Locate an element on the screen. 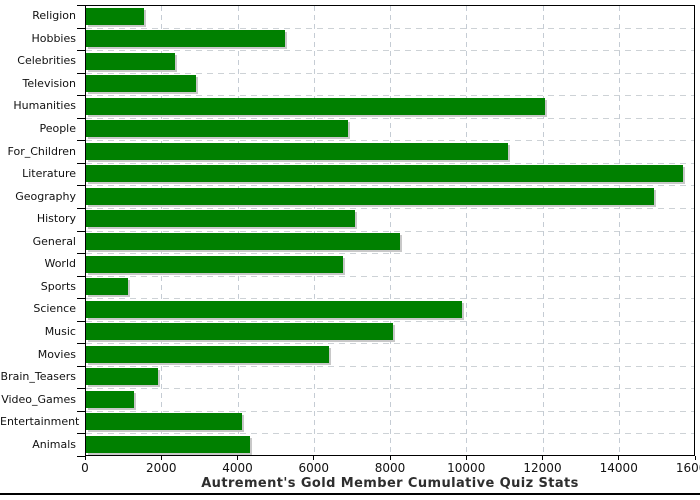 This screenshot has height=500, width=700. y-axis-category-label: Entertainment is located at coordinates (40, 422).